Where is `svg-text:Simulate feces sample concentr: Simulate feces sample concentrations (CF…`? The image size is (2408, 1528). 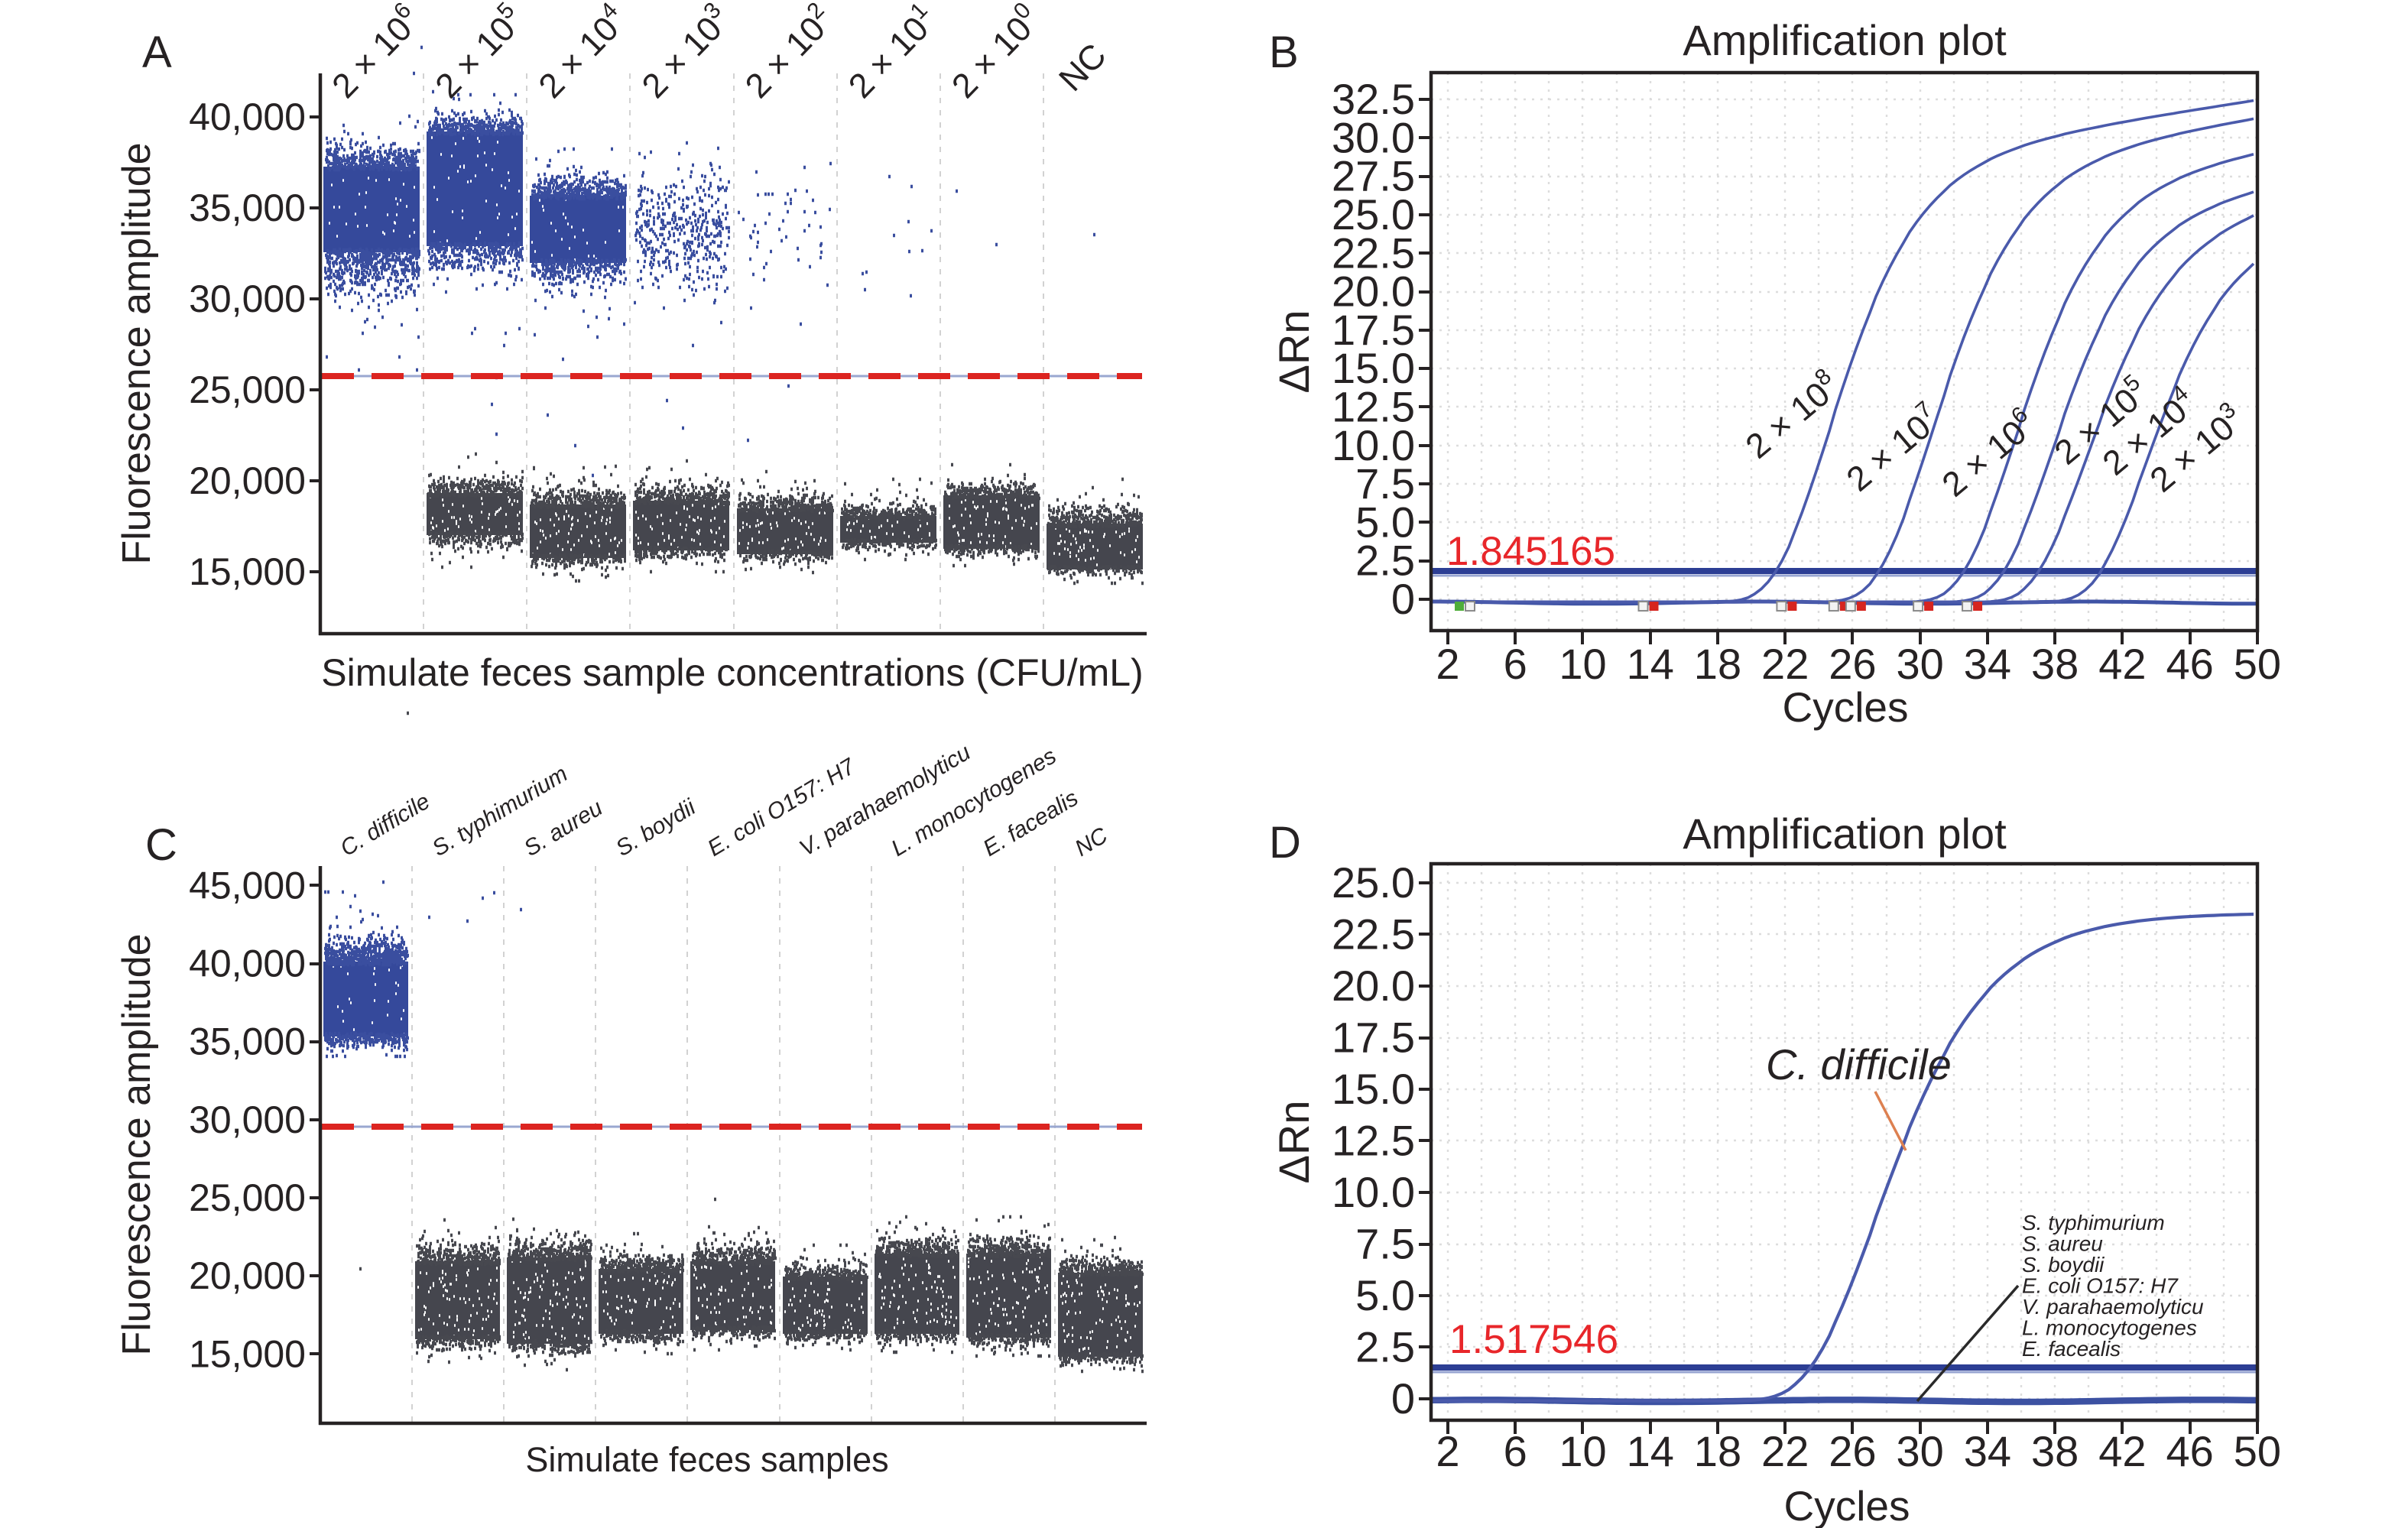
svg-text:Simulate feces sample concentr: Simulate feces sample concentrations (CF… is located at coordinates (732, 672).